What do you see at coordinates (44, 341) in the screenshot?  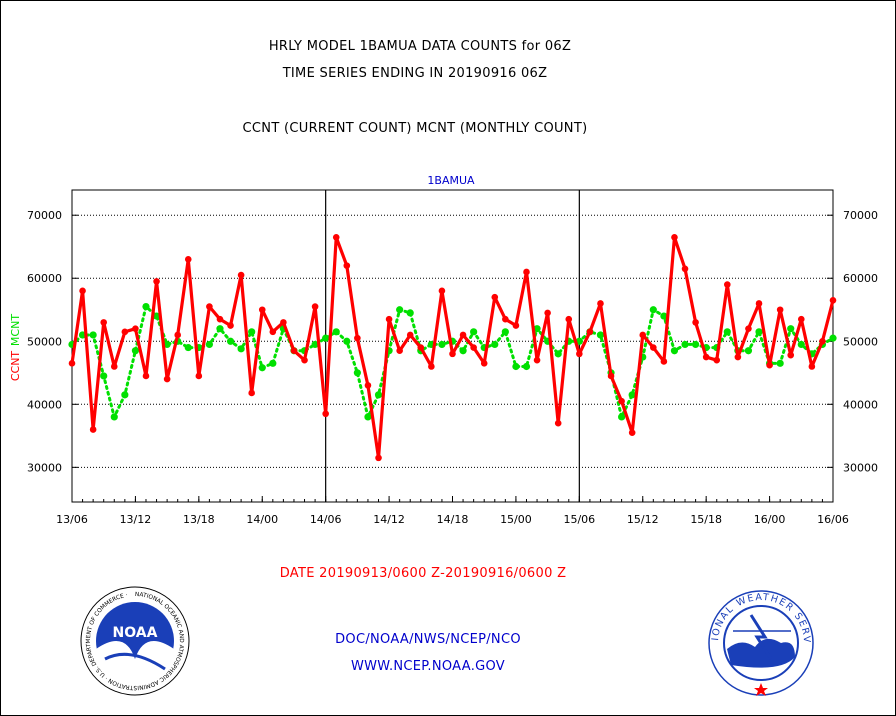 I see `y-tick-label-left: 50000` at bounding box center [44, 341].